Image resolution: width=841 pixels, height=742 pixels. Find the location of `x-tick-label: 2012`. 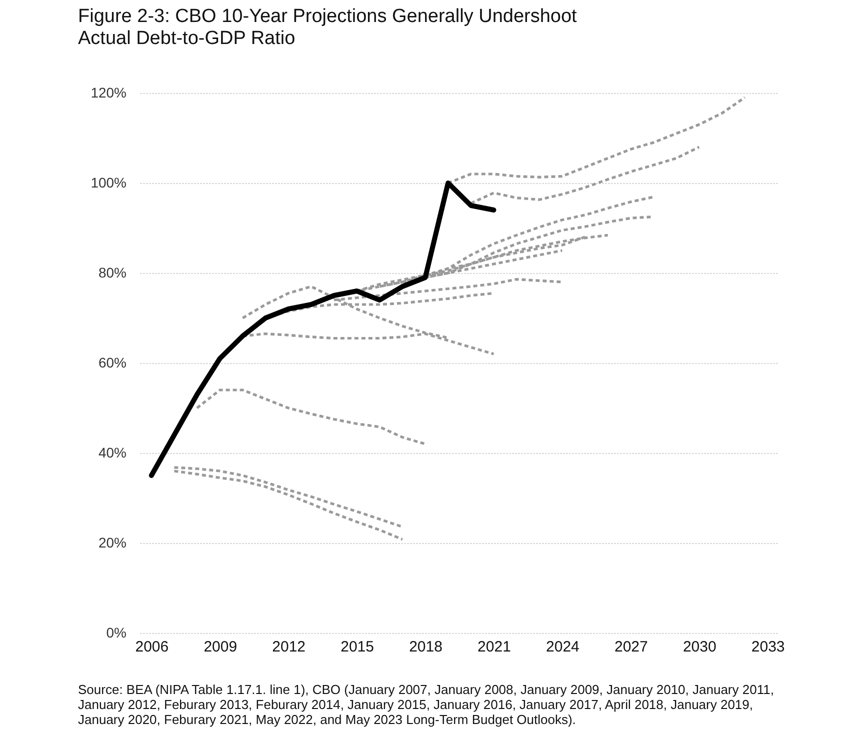

x-tick-label: 2012 is located at coordinates (289, 647).